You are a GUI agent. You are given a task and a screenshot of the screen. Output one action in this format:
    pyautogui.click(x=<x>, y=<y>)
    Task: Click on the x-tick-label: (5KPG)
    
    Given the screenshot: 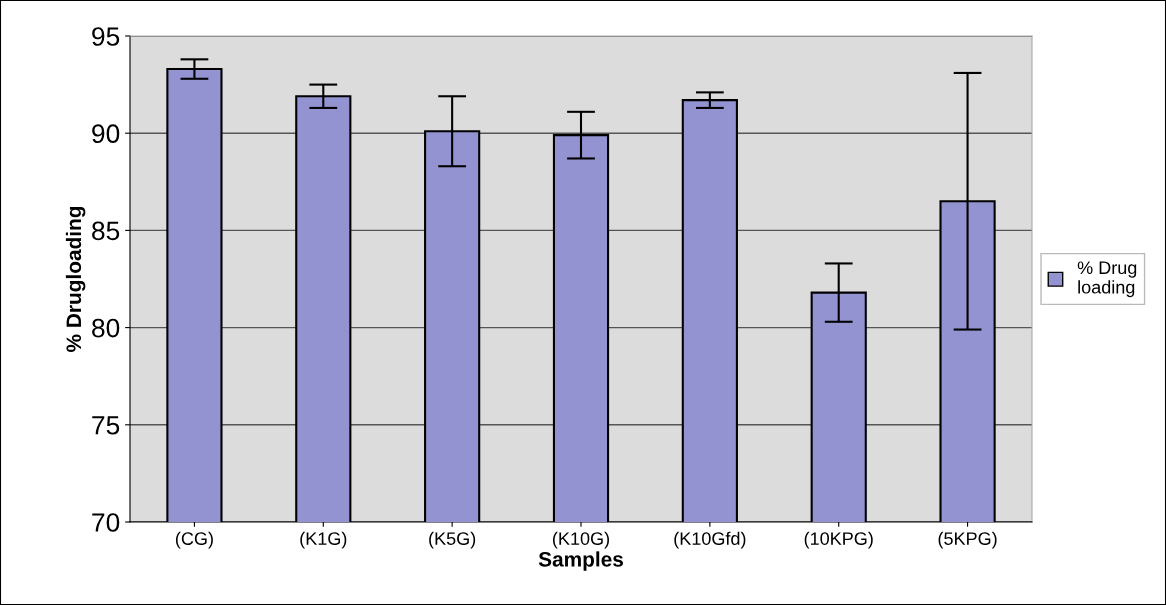 What is the action you would take?
    pyautogui.click(x=967, y=540)
    